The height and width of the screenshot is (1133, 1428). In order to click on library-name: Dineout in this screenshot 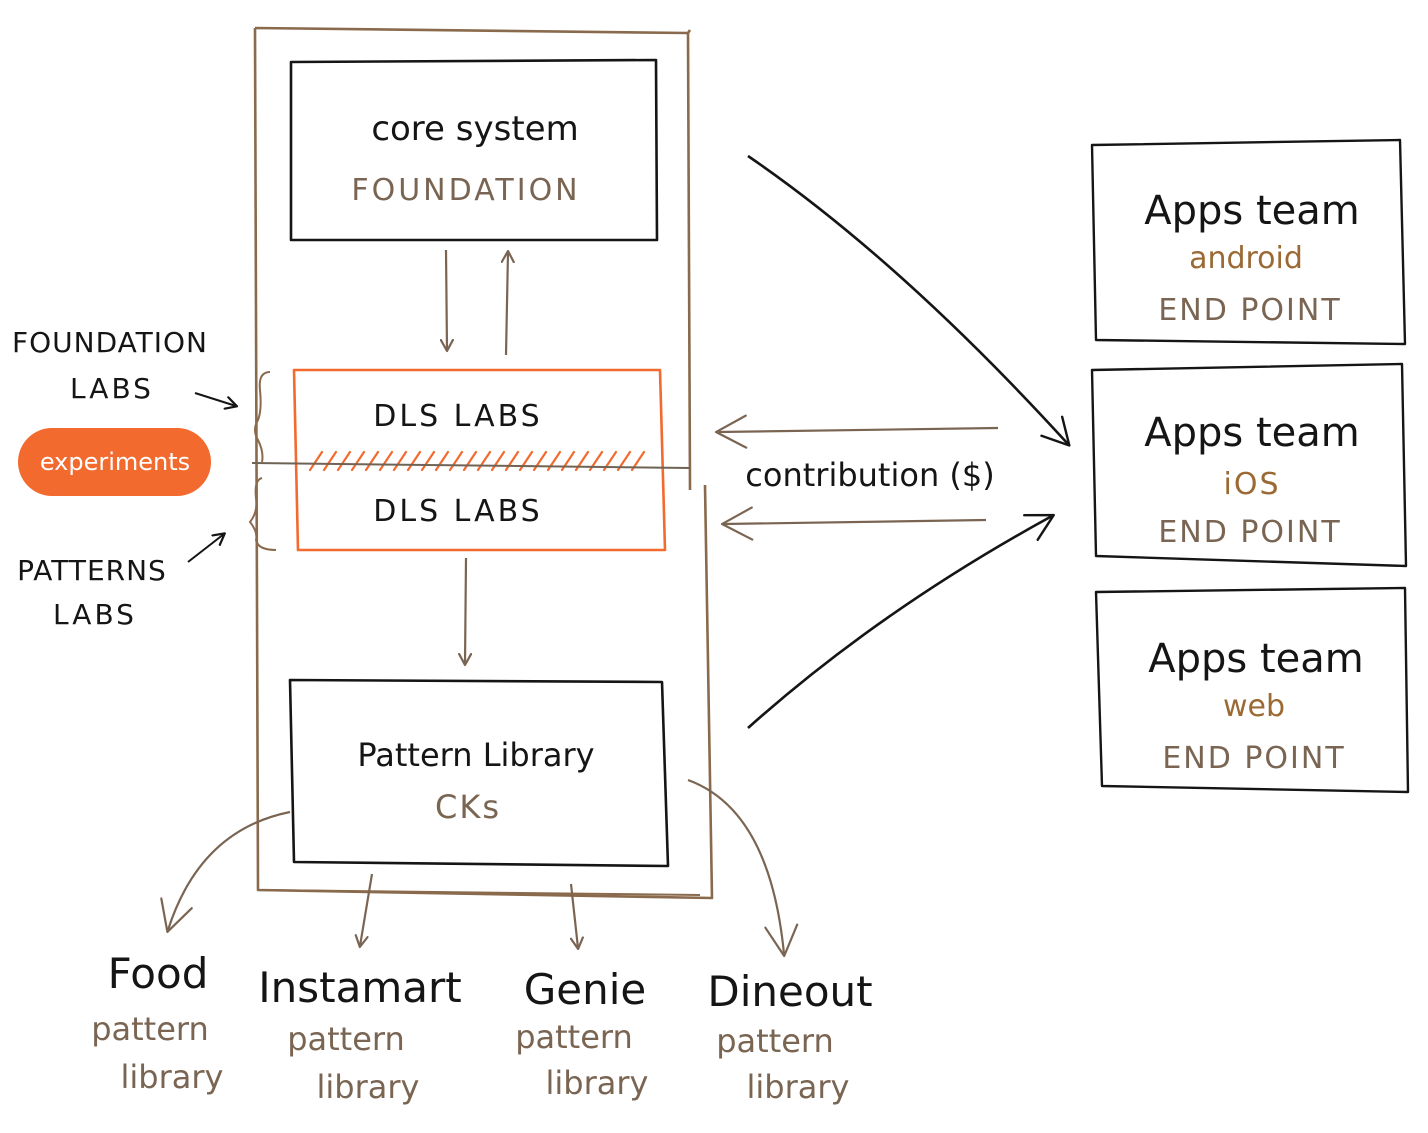, I will do `click(789, 991)`.